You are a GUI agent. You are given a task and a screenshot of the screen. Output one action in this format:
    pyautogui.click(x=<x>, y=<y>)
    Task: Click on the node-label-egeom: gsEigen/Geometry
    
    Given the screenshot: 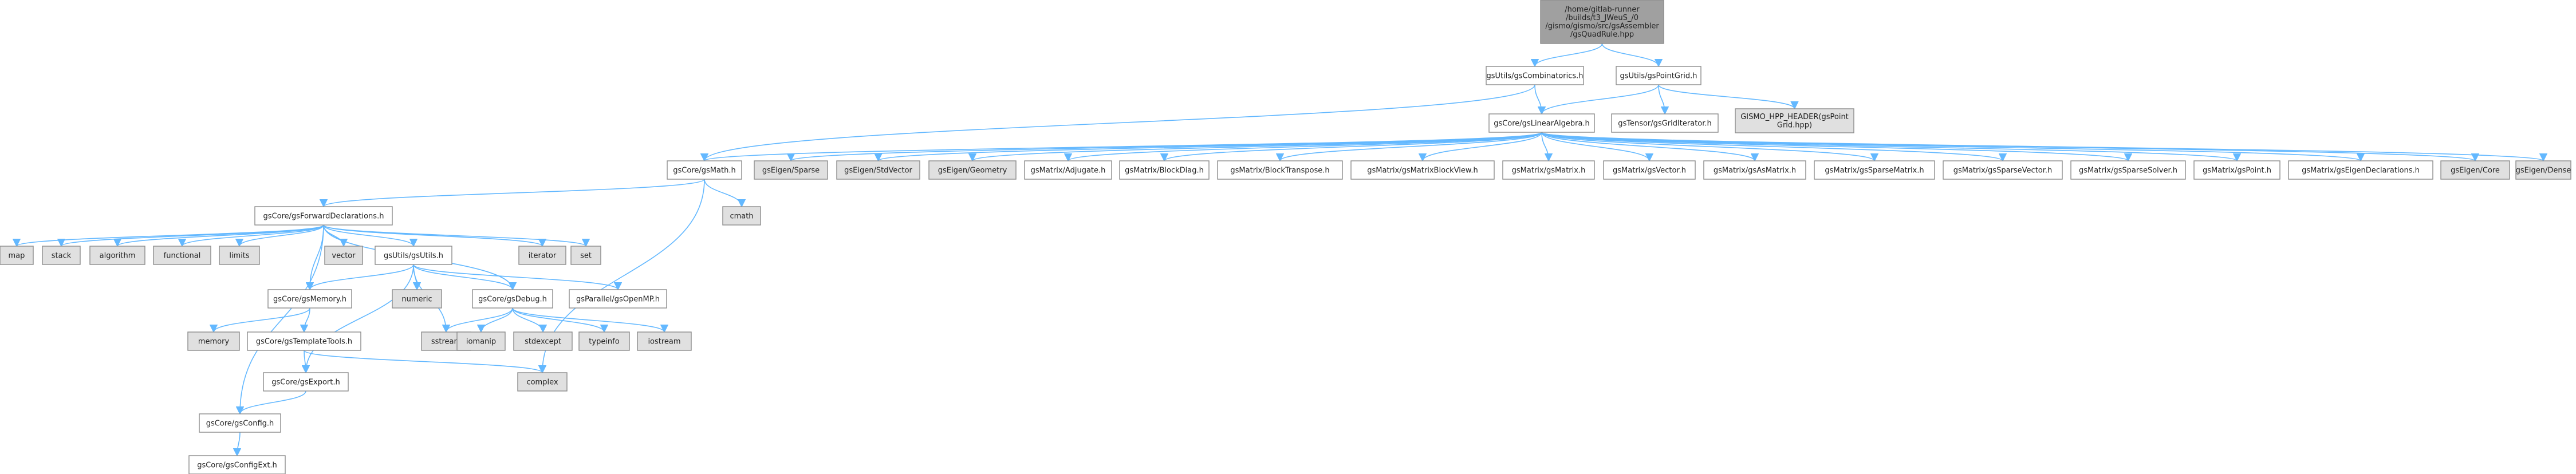 What is the action you would take?
    pyautogui.click(x=972, y=170)
    